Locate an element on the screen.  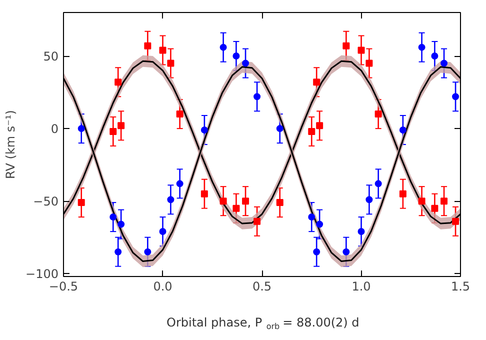
y-tick-label: −100 is located at coordinates (42, 274).